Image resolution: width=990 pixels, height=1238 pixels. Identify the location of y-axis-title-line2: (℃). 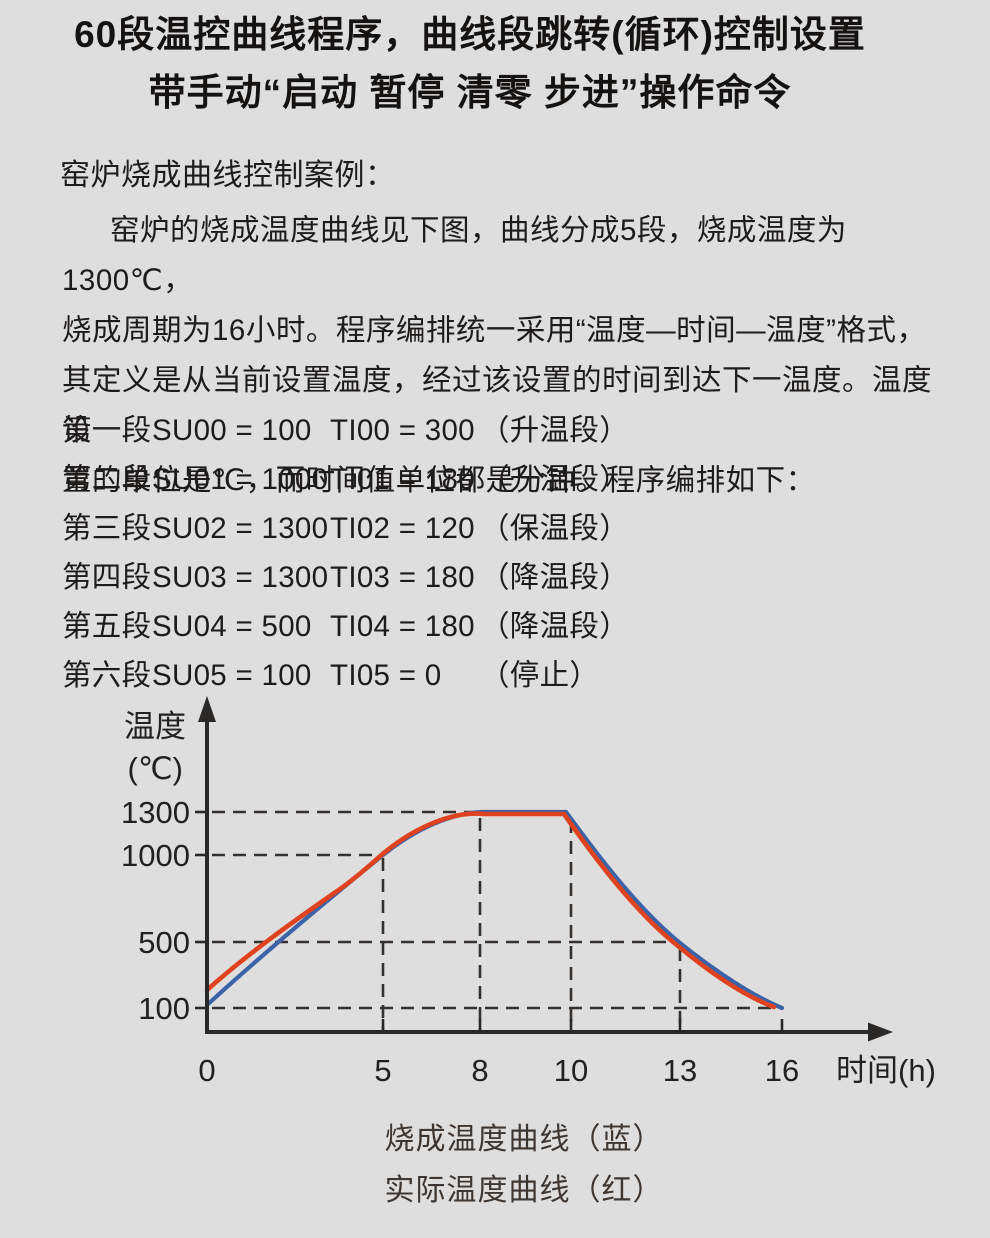
(155, 768).